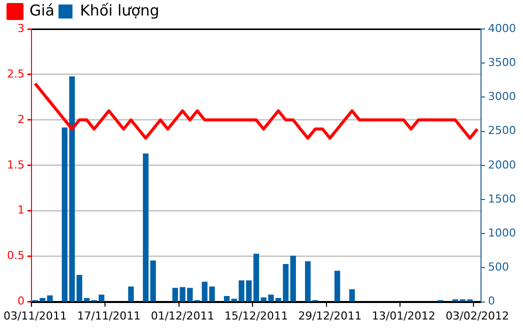  Describe the element at coordinates (492, 301) in the screenshot. I see `y2-tick-label: 0` at that location.